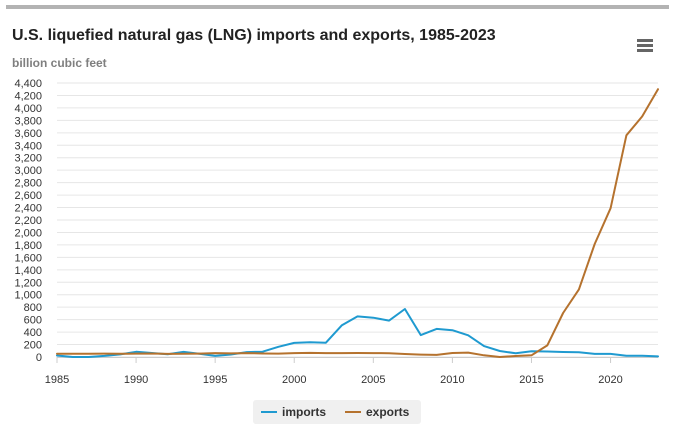 The height and width of the screenshot is (424, 673). What do you see at coordinates (452, 380) in the screenshot?
I see `x-tick-label: 2010` at bounding box center [452, 380].